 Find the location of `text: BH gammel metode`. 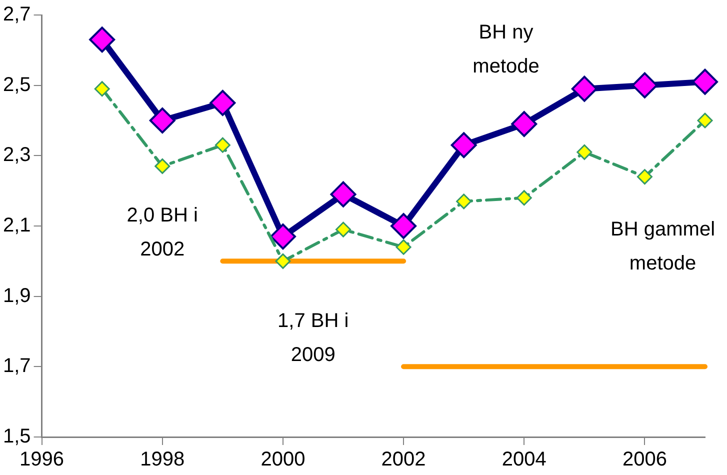

text: BH gammel metode is located at coordinates (663, 246).